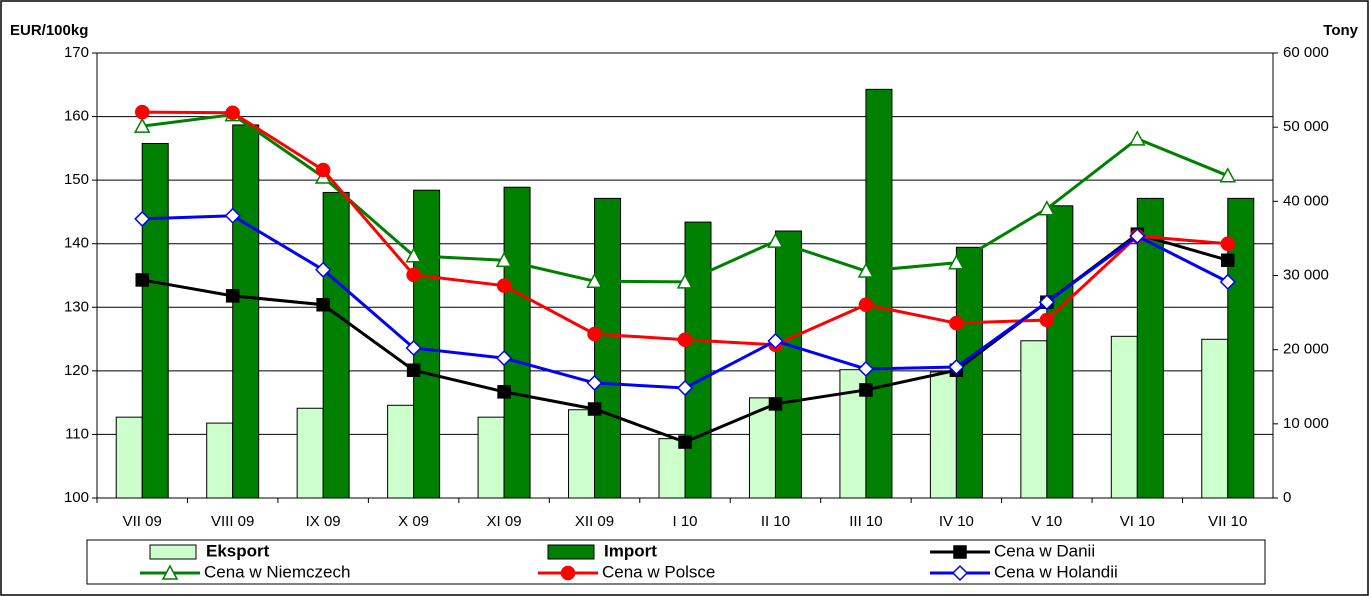 Image resolution: width=1369 pixels, height=596 pixels. Describe the element at coordinates (1137, 521) in the screenshot. I see `x-tick-label: VI 10` at that location.